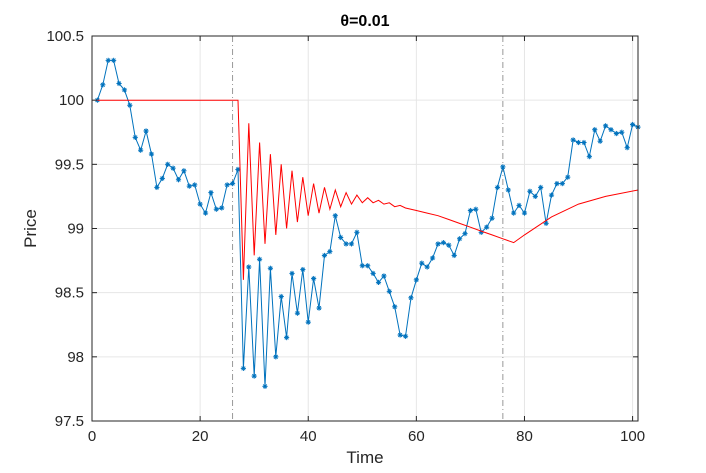  What do you see at coordinates (30, 228) in the screenshot?
I see `y-axis-label: Price` at bounding box center [30, 228].